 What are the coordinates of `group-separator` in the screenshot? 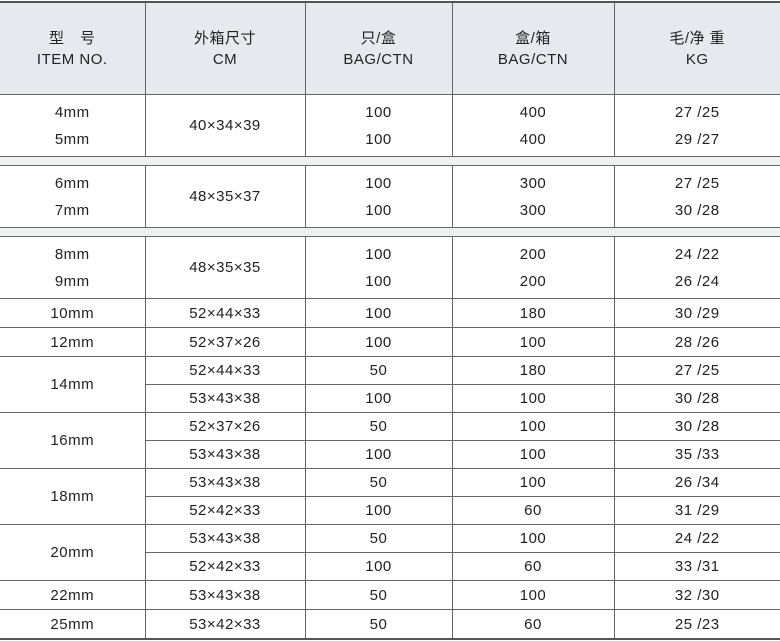 It's located at (390, 161).